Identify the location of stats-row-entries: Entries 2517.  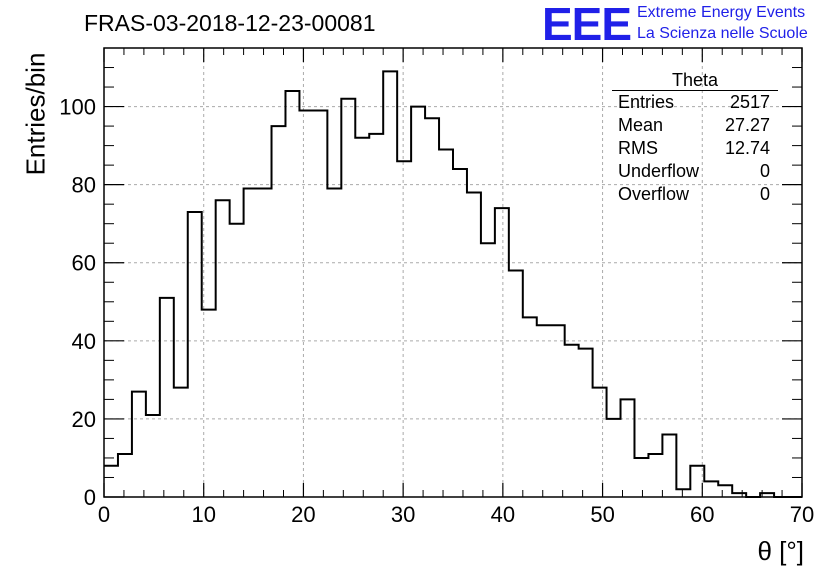
(695, 102).